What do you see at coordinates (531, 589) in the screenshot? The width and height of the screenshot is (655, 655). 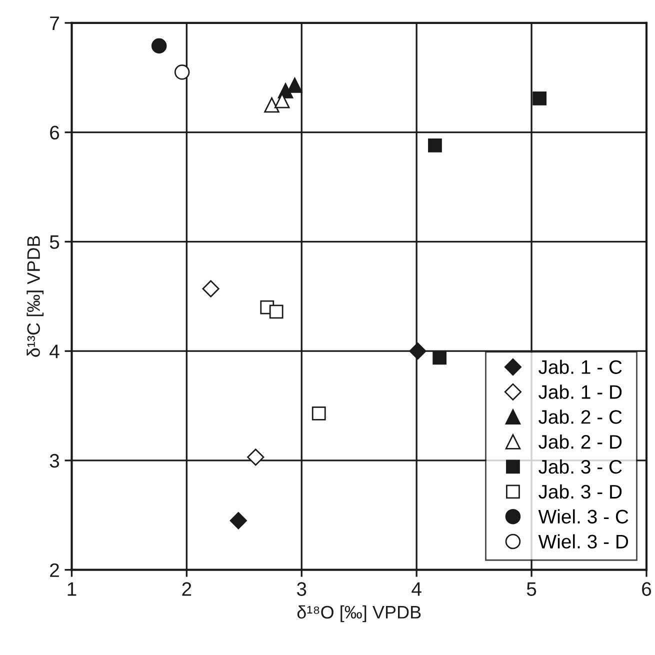 I see `x-tick-label: 5` at bounding box center [531, 589].